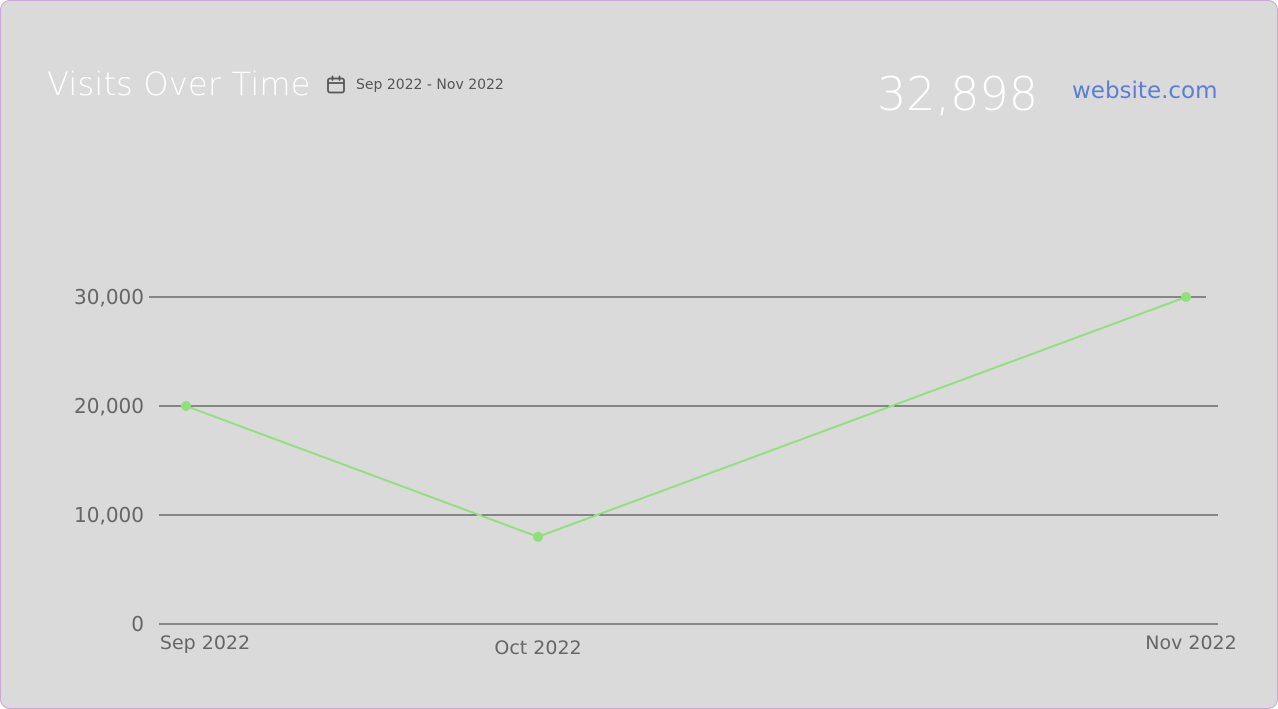  I want to click on x-tick-label: Nov 2022, so click(1190, 643).